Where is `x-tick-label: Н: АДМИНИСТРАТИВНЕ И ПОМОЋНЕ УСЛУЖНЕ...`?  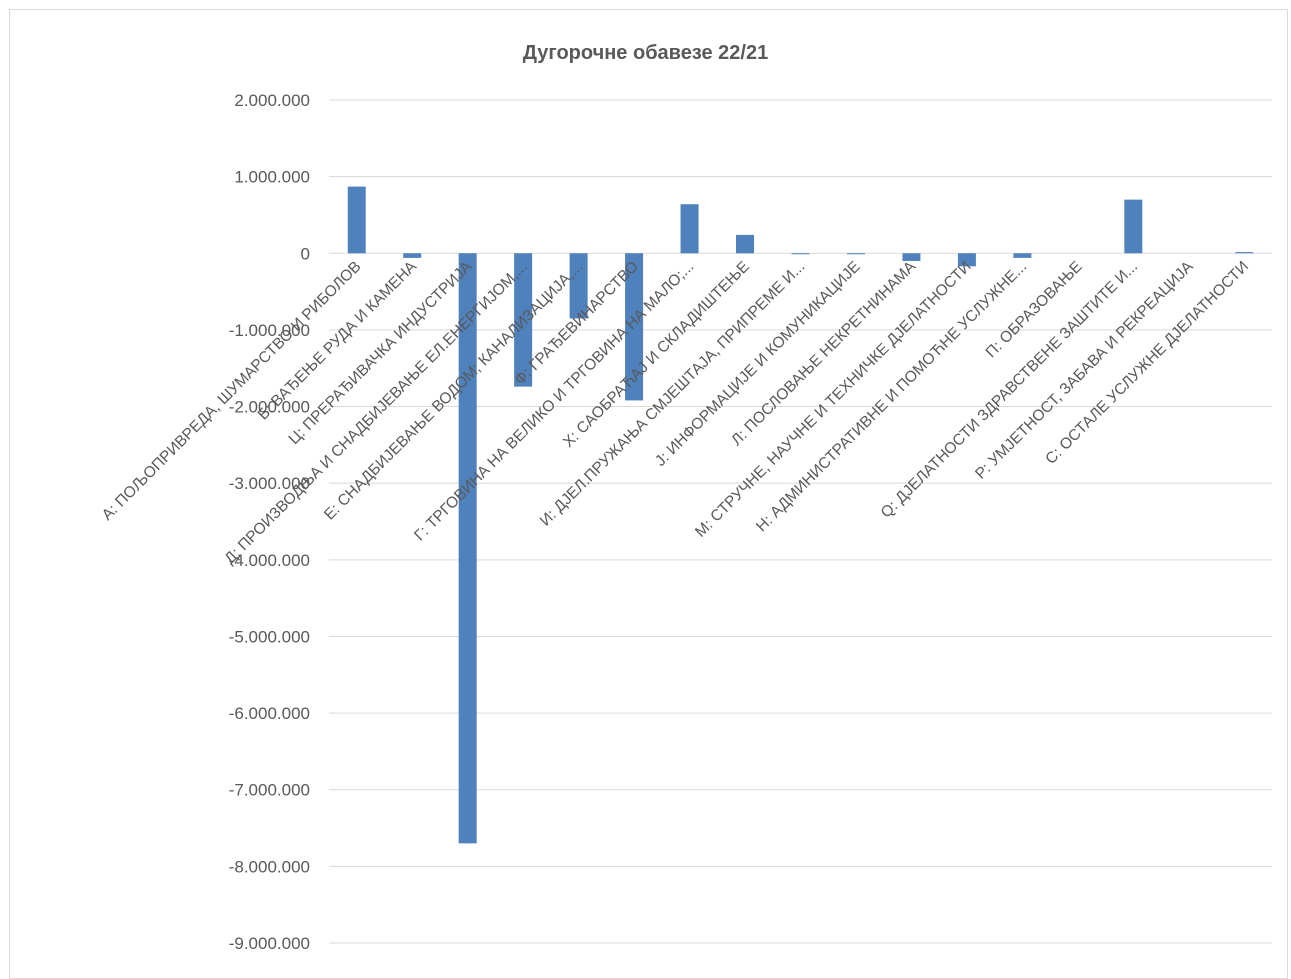
x-tick-label: Н: АДМИНИСТРАТИВНЕ И ПОМОЋНЕ УСЛУЖНЕ... is located at coordinates (891, 396).